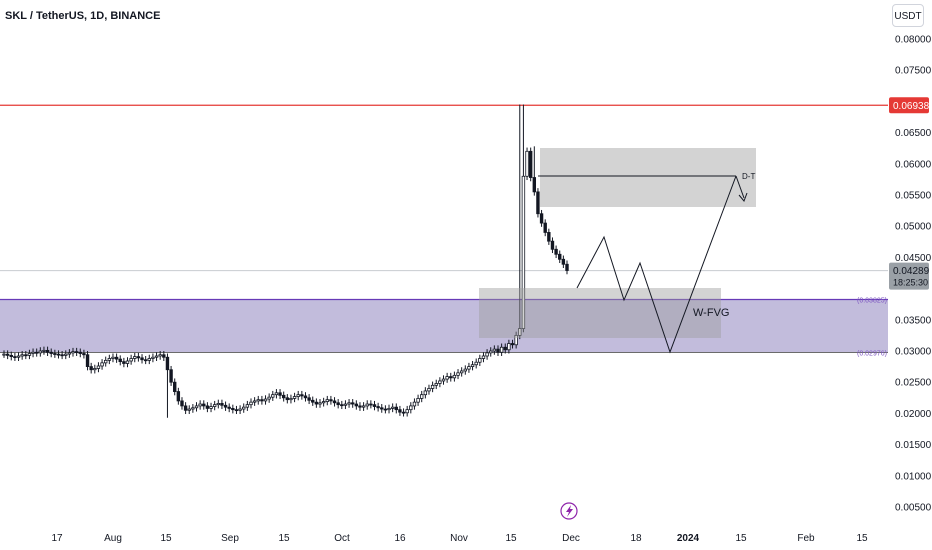 This screenshot has height=550, width=932. I want to click on currency-button: USDT, so click(908, 15).